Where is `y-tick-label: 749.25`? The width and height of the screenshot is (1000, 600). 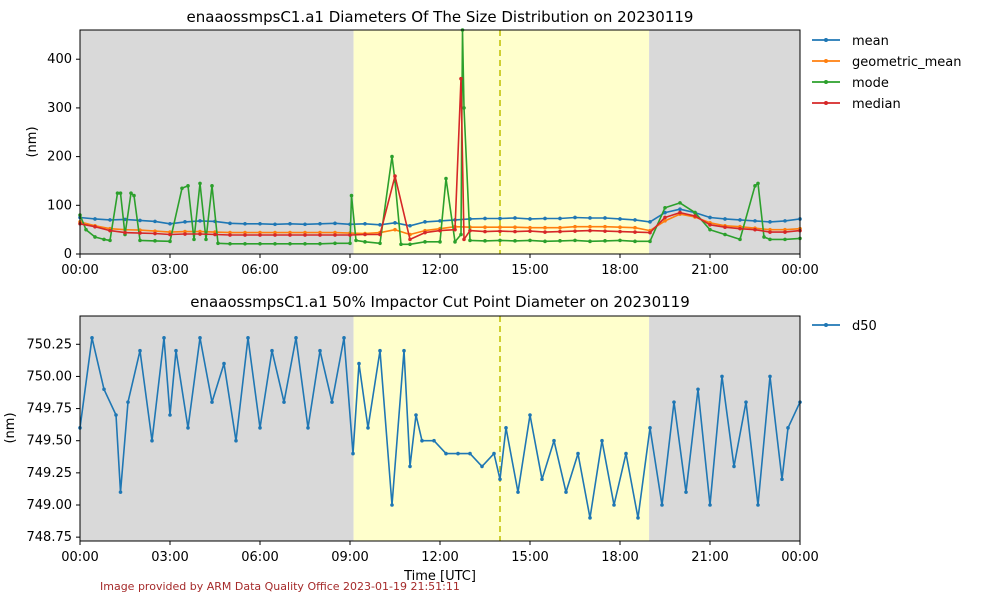 y-tick-label: 749.25 is located at coordinates (50, 473).